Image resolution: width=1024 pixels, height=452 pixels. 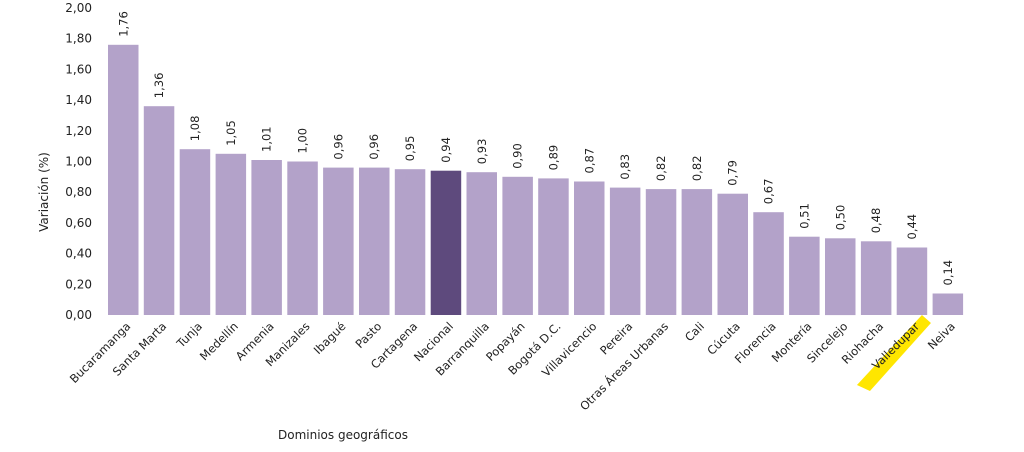 I want to click on bar-ibagué, so click(x=338, y=241).